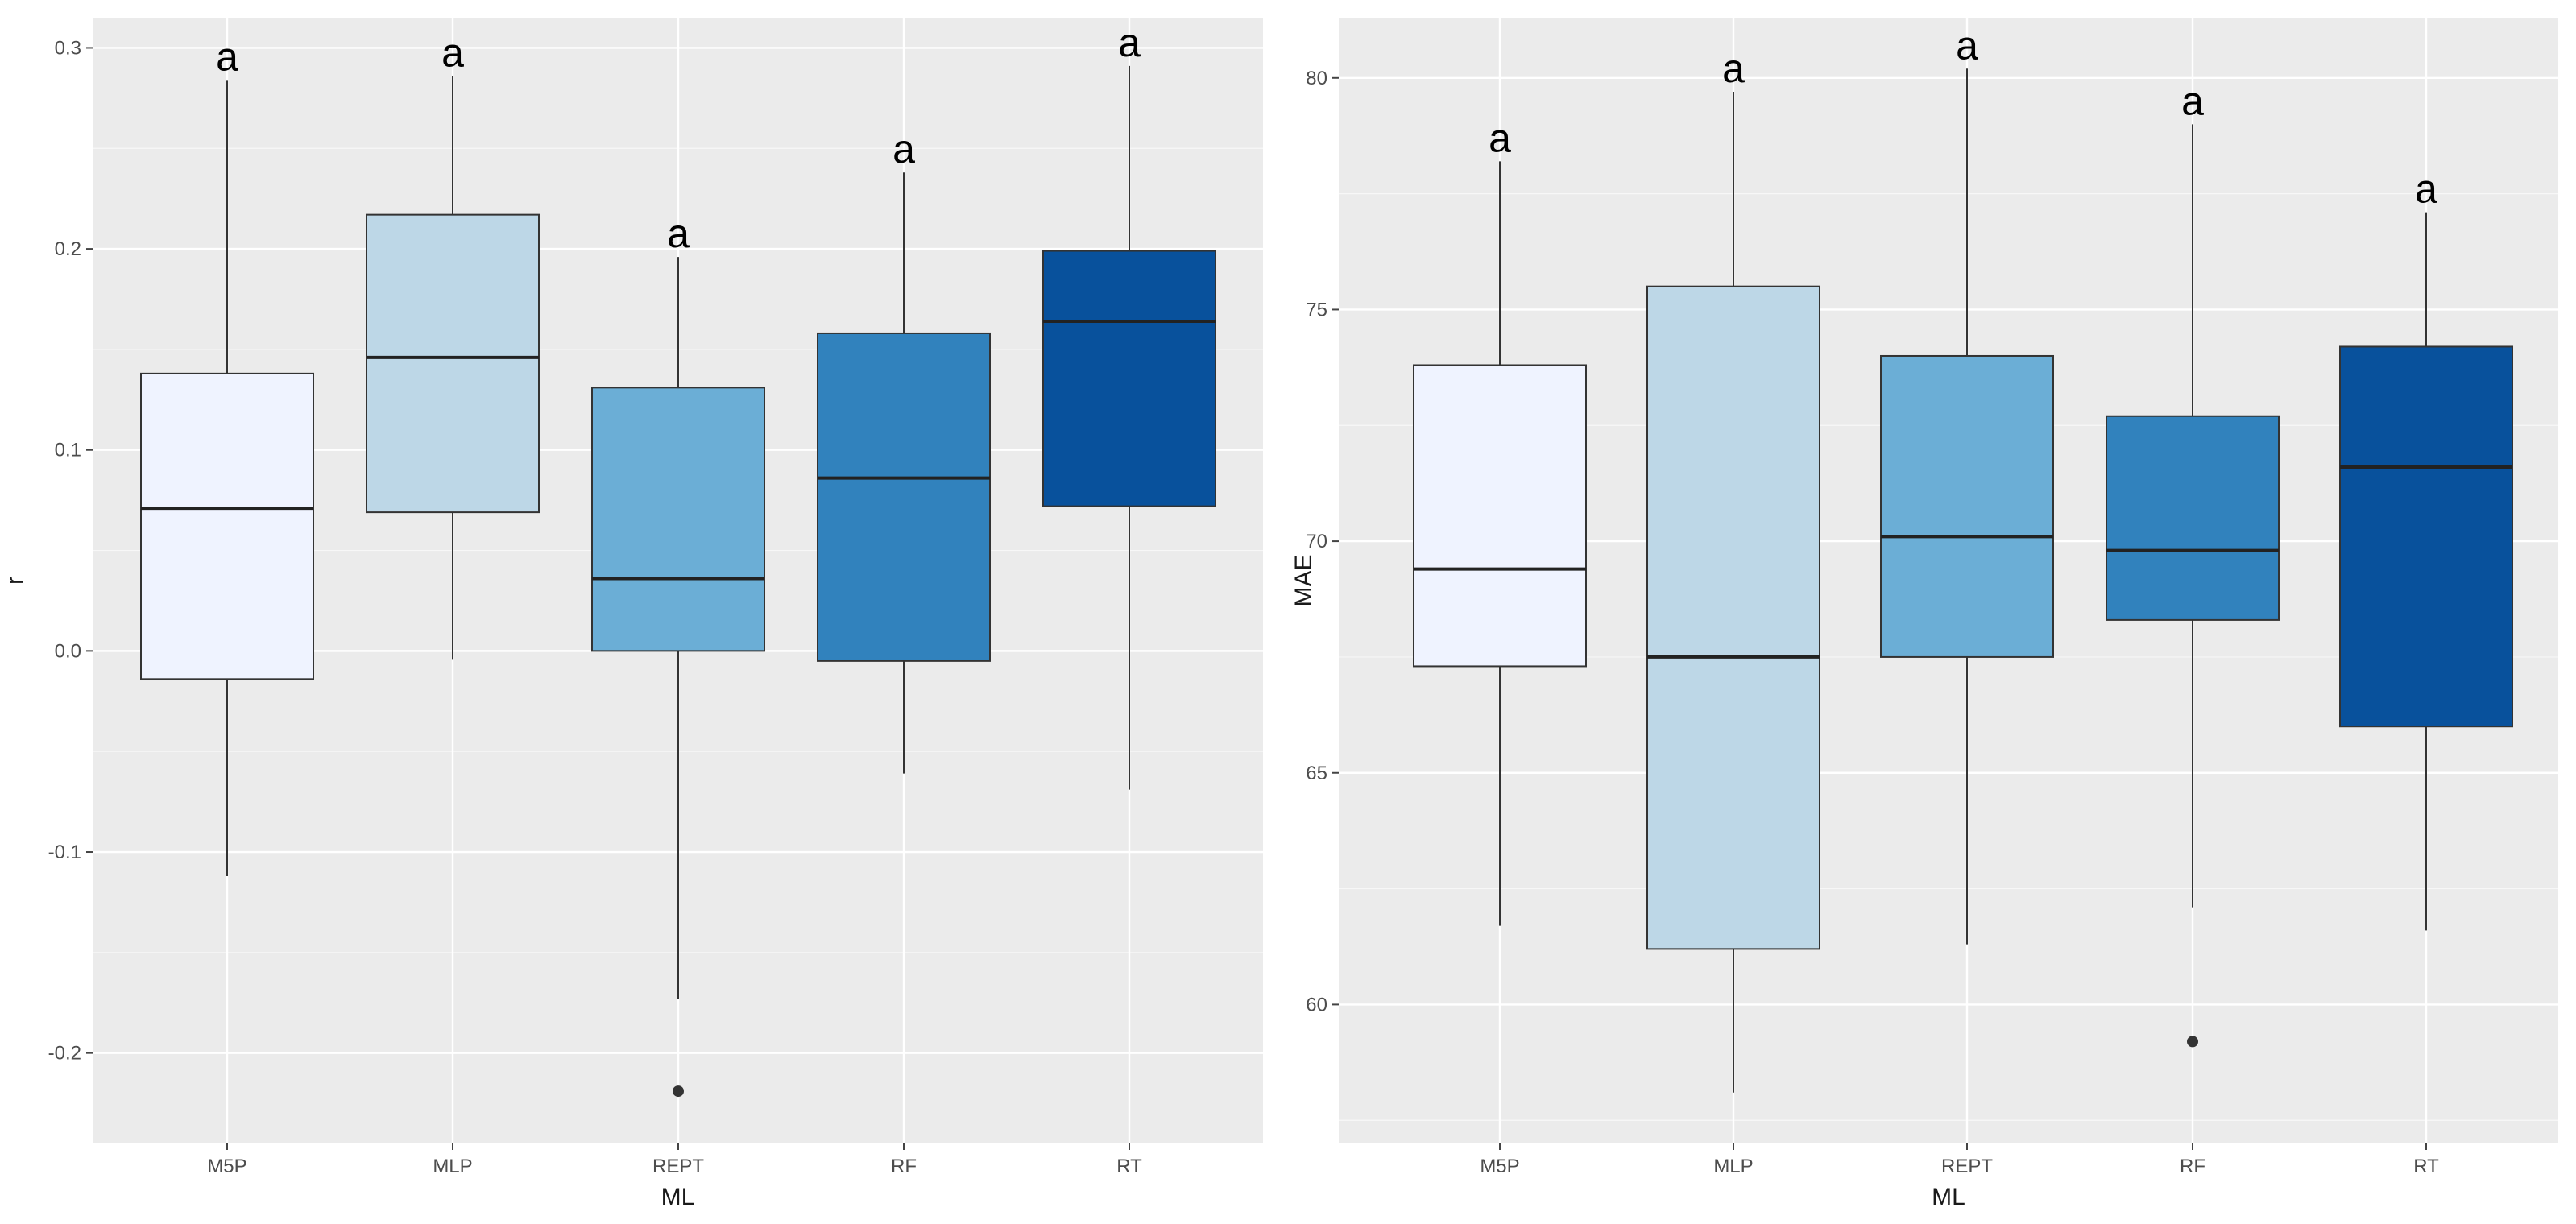 This screenshot has height=1224, width=2576. Describe the element at coordinates (1303, 580) in the screenshot. I see `right-y-axis-title: MAE` at that location.